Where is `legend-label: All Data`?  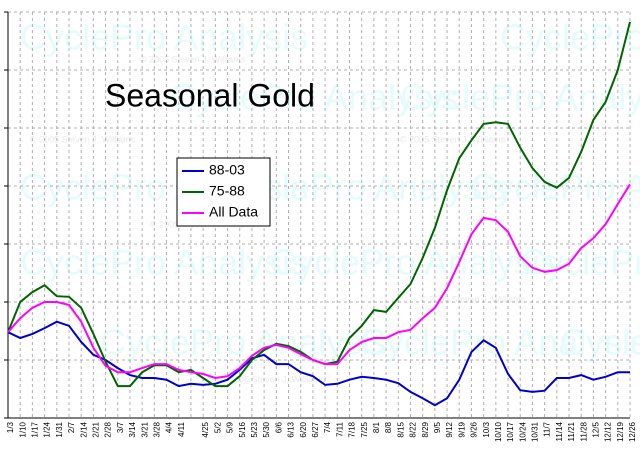 legend-label: All Data is located at coordinates (233, 212).